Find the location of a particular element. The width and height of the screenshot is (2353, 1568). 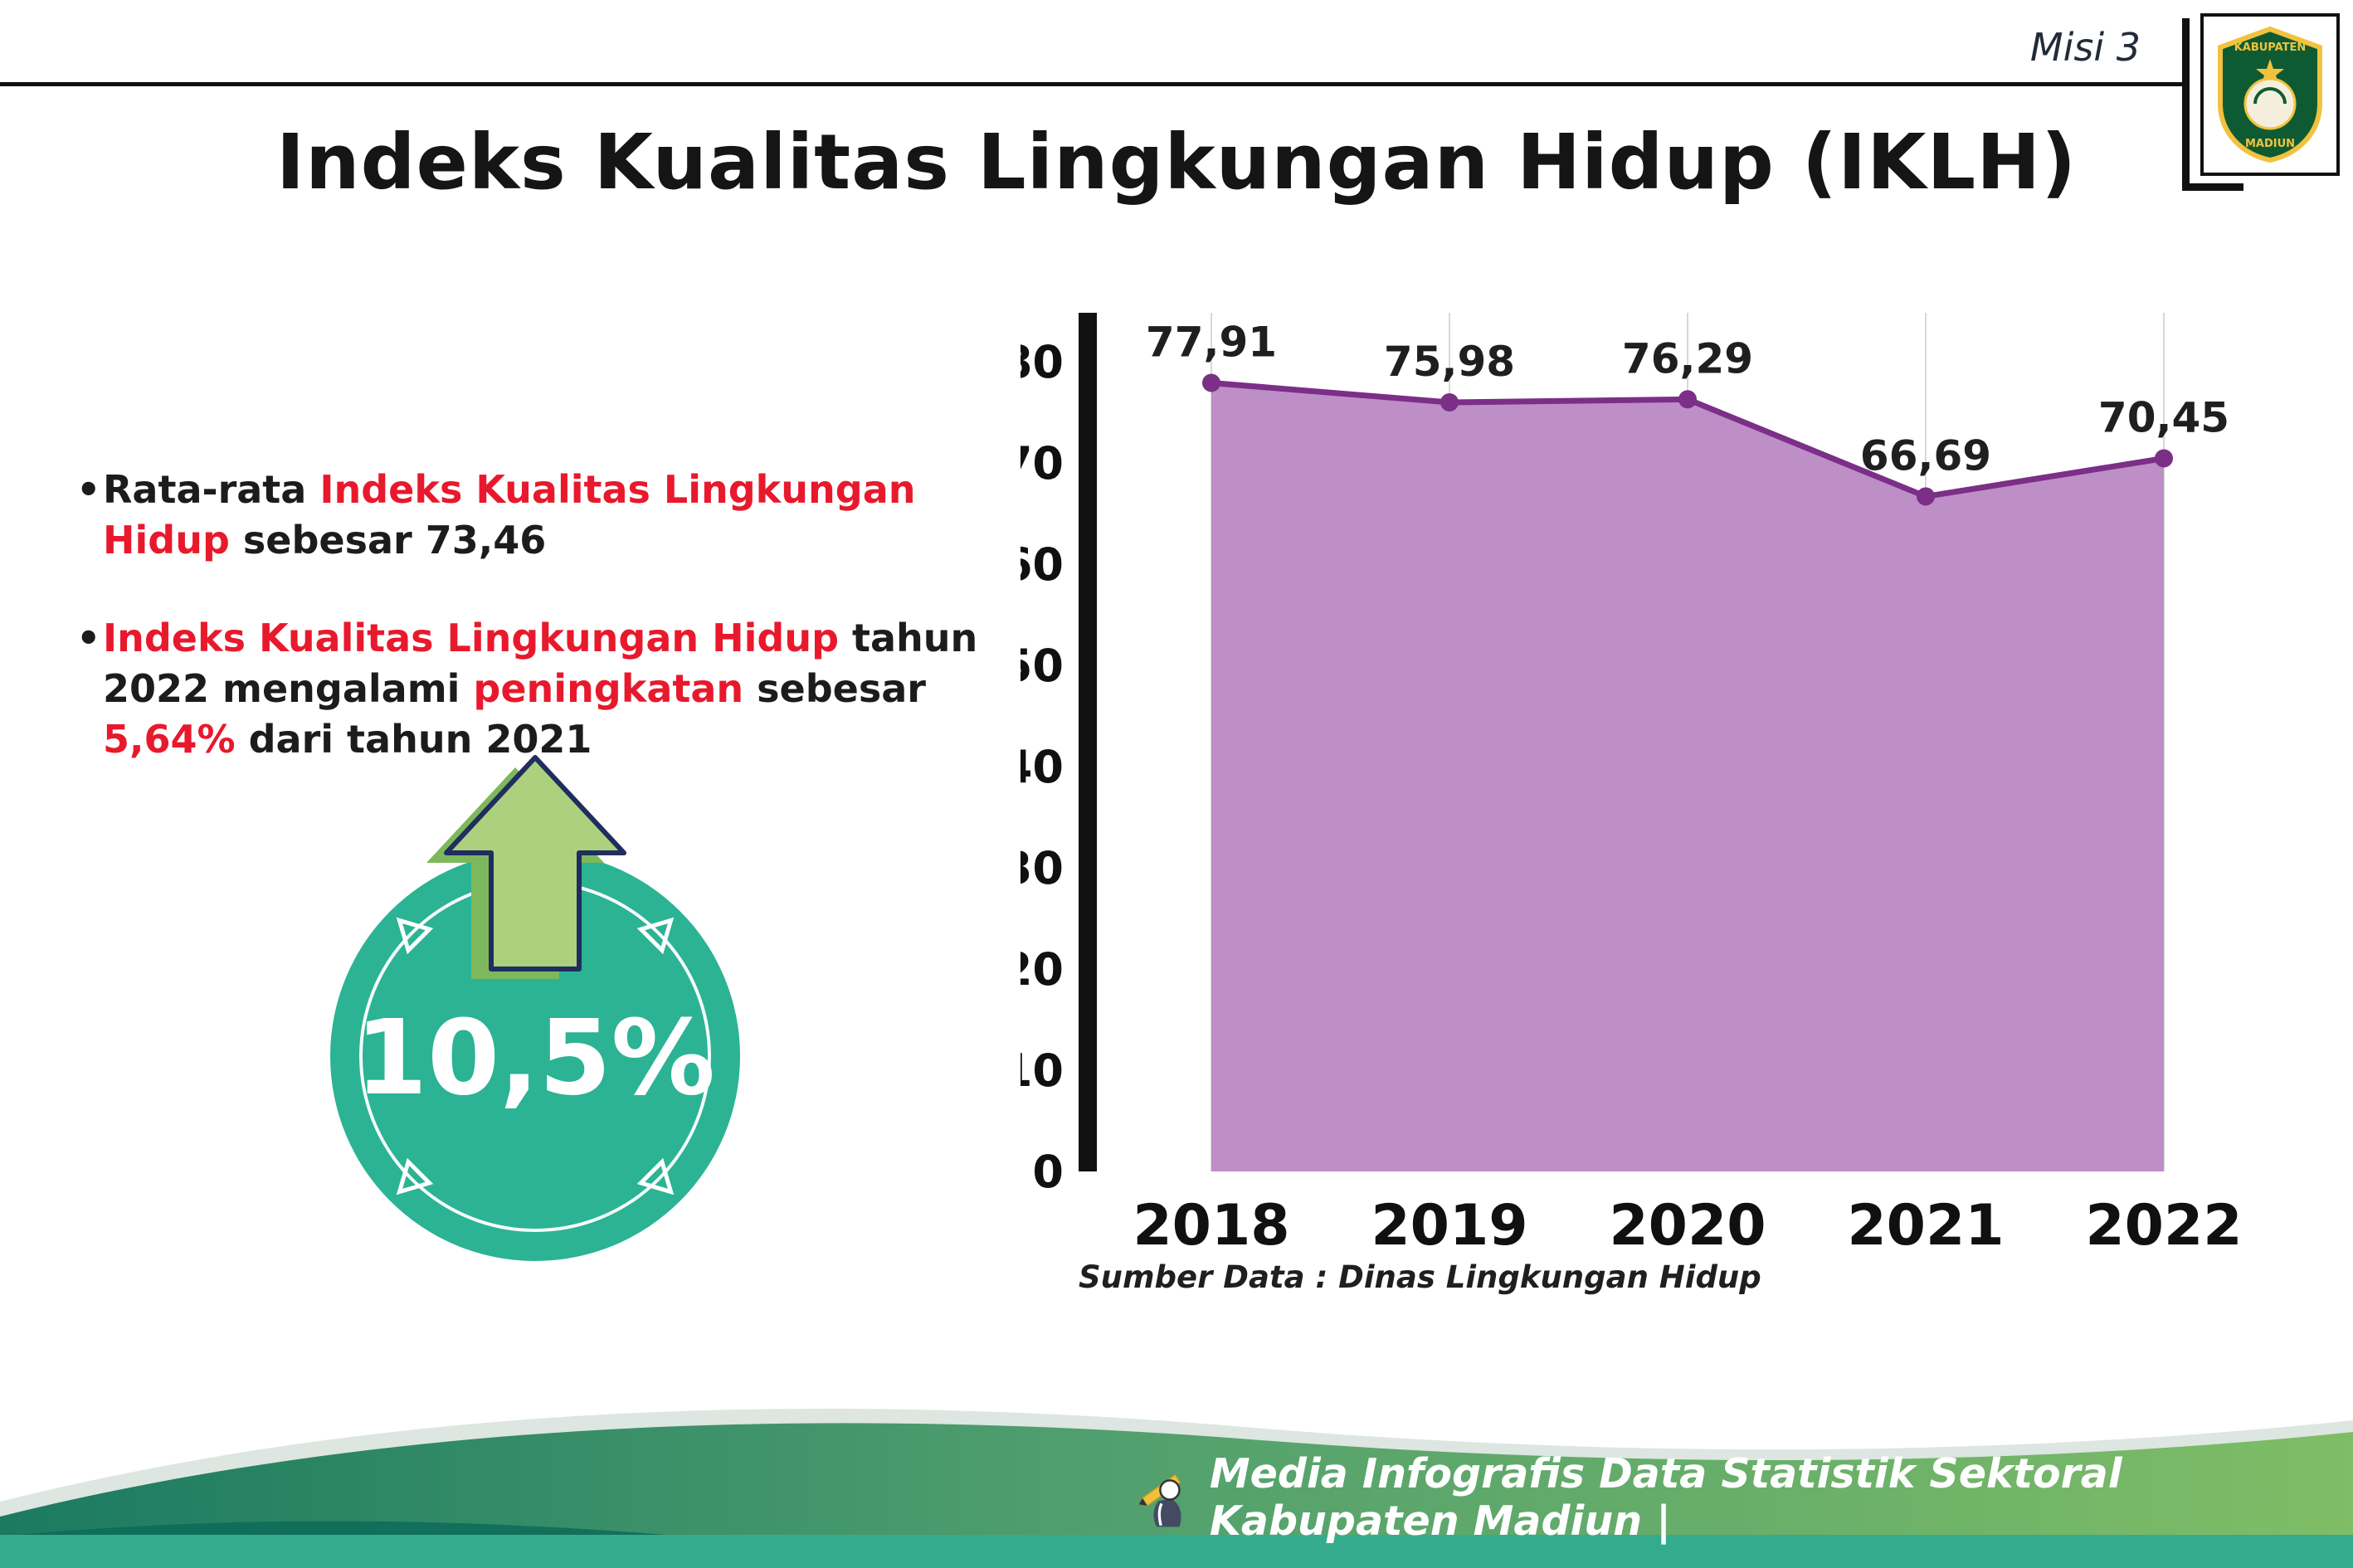

y-tick-label: 30 is located at coordinates (1042, 868).